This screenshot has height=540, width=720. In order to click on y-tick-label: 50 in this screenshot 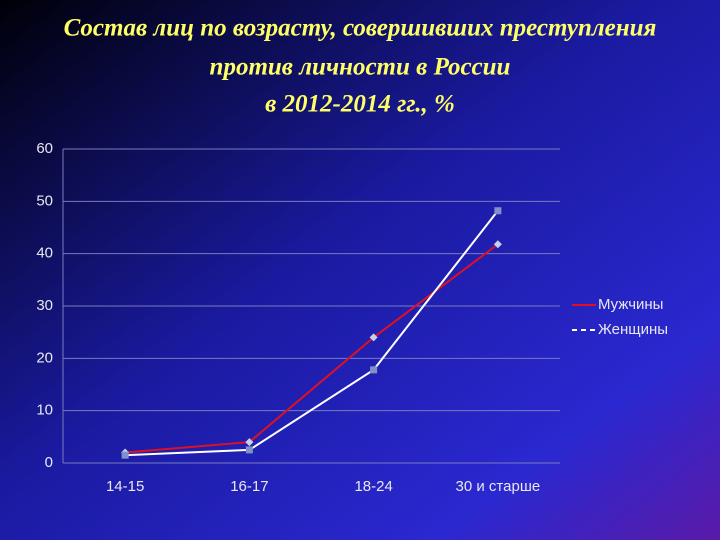, I will do `click(44, 200)`.